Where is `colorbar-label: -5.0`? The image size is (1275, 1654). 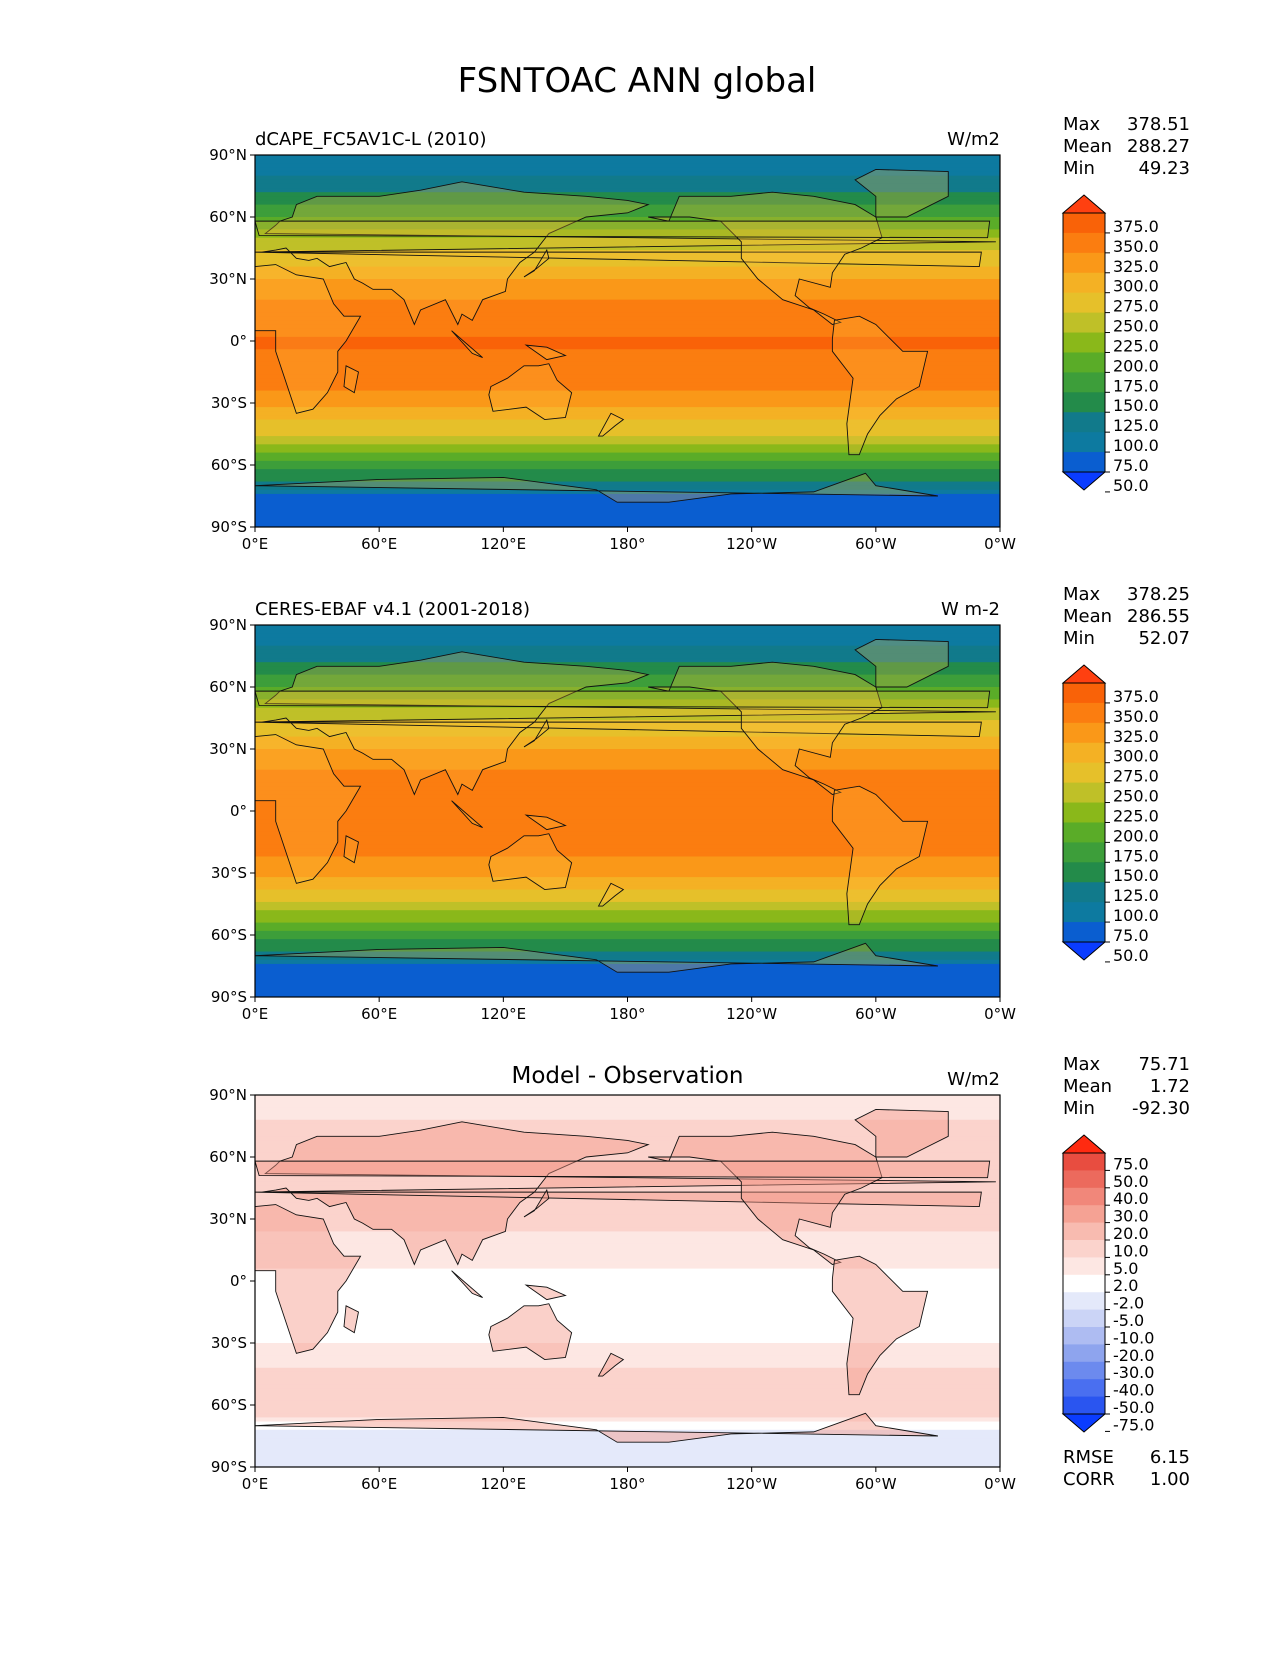 colorbar-label: -5.0 is located at coordinates (1128, 1320).